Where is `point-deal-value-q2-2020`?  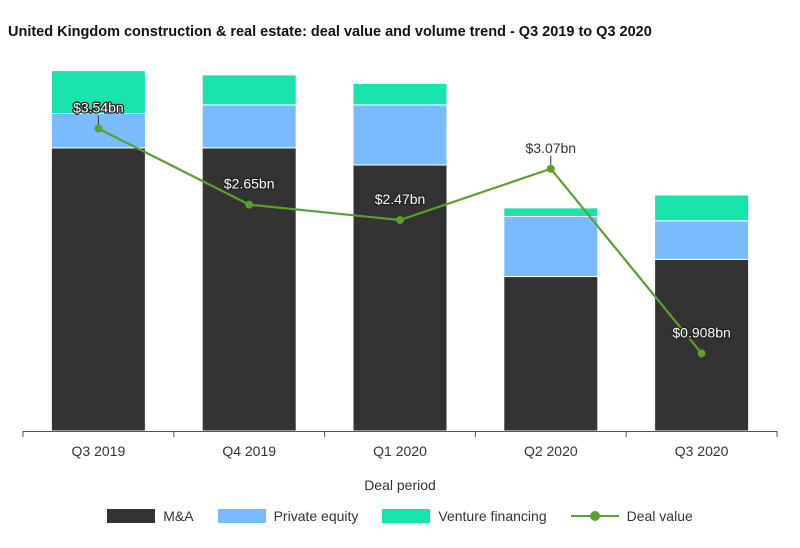
point-deal-value-q2-2020 is located at coordinates (550, 168).